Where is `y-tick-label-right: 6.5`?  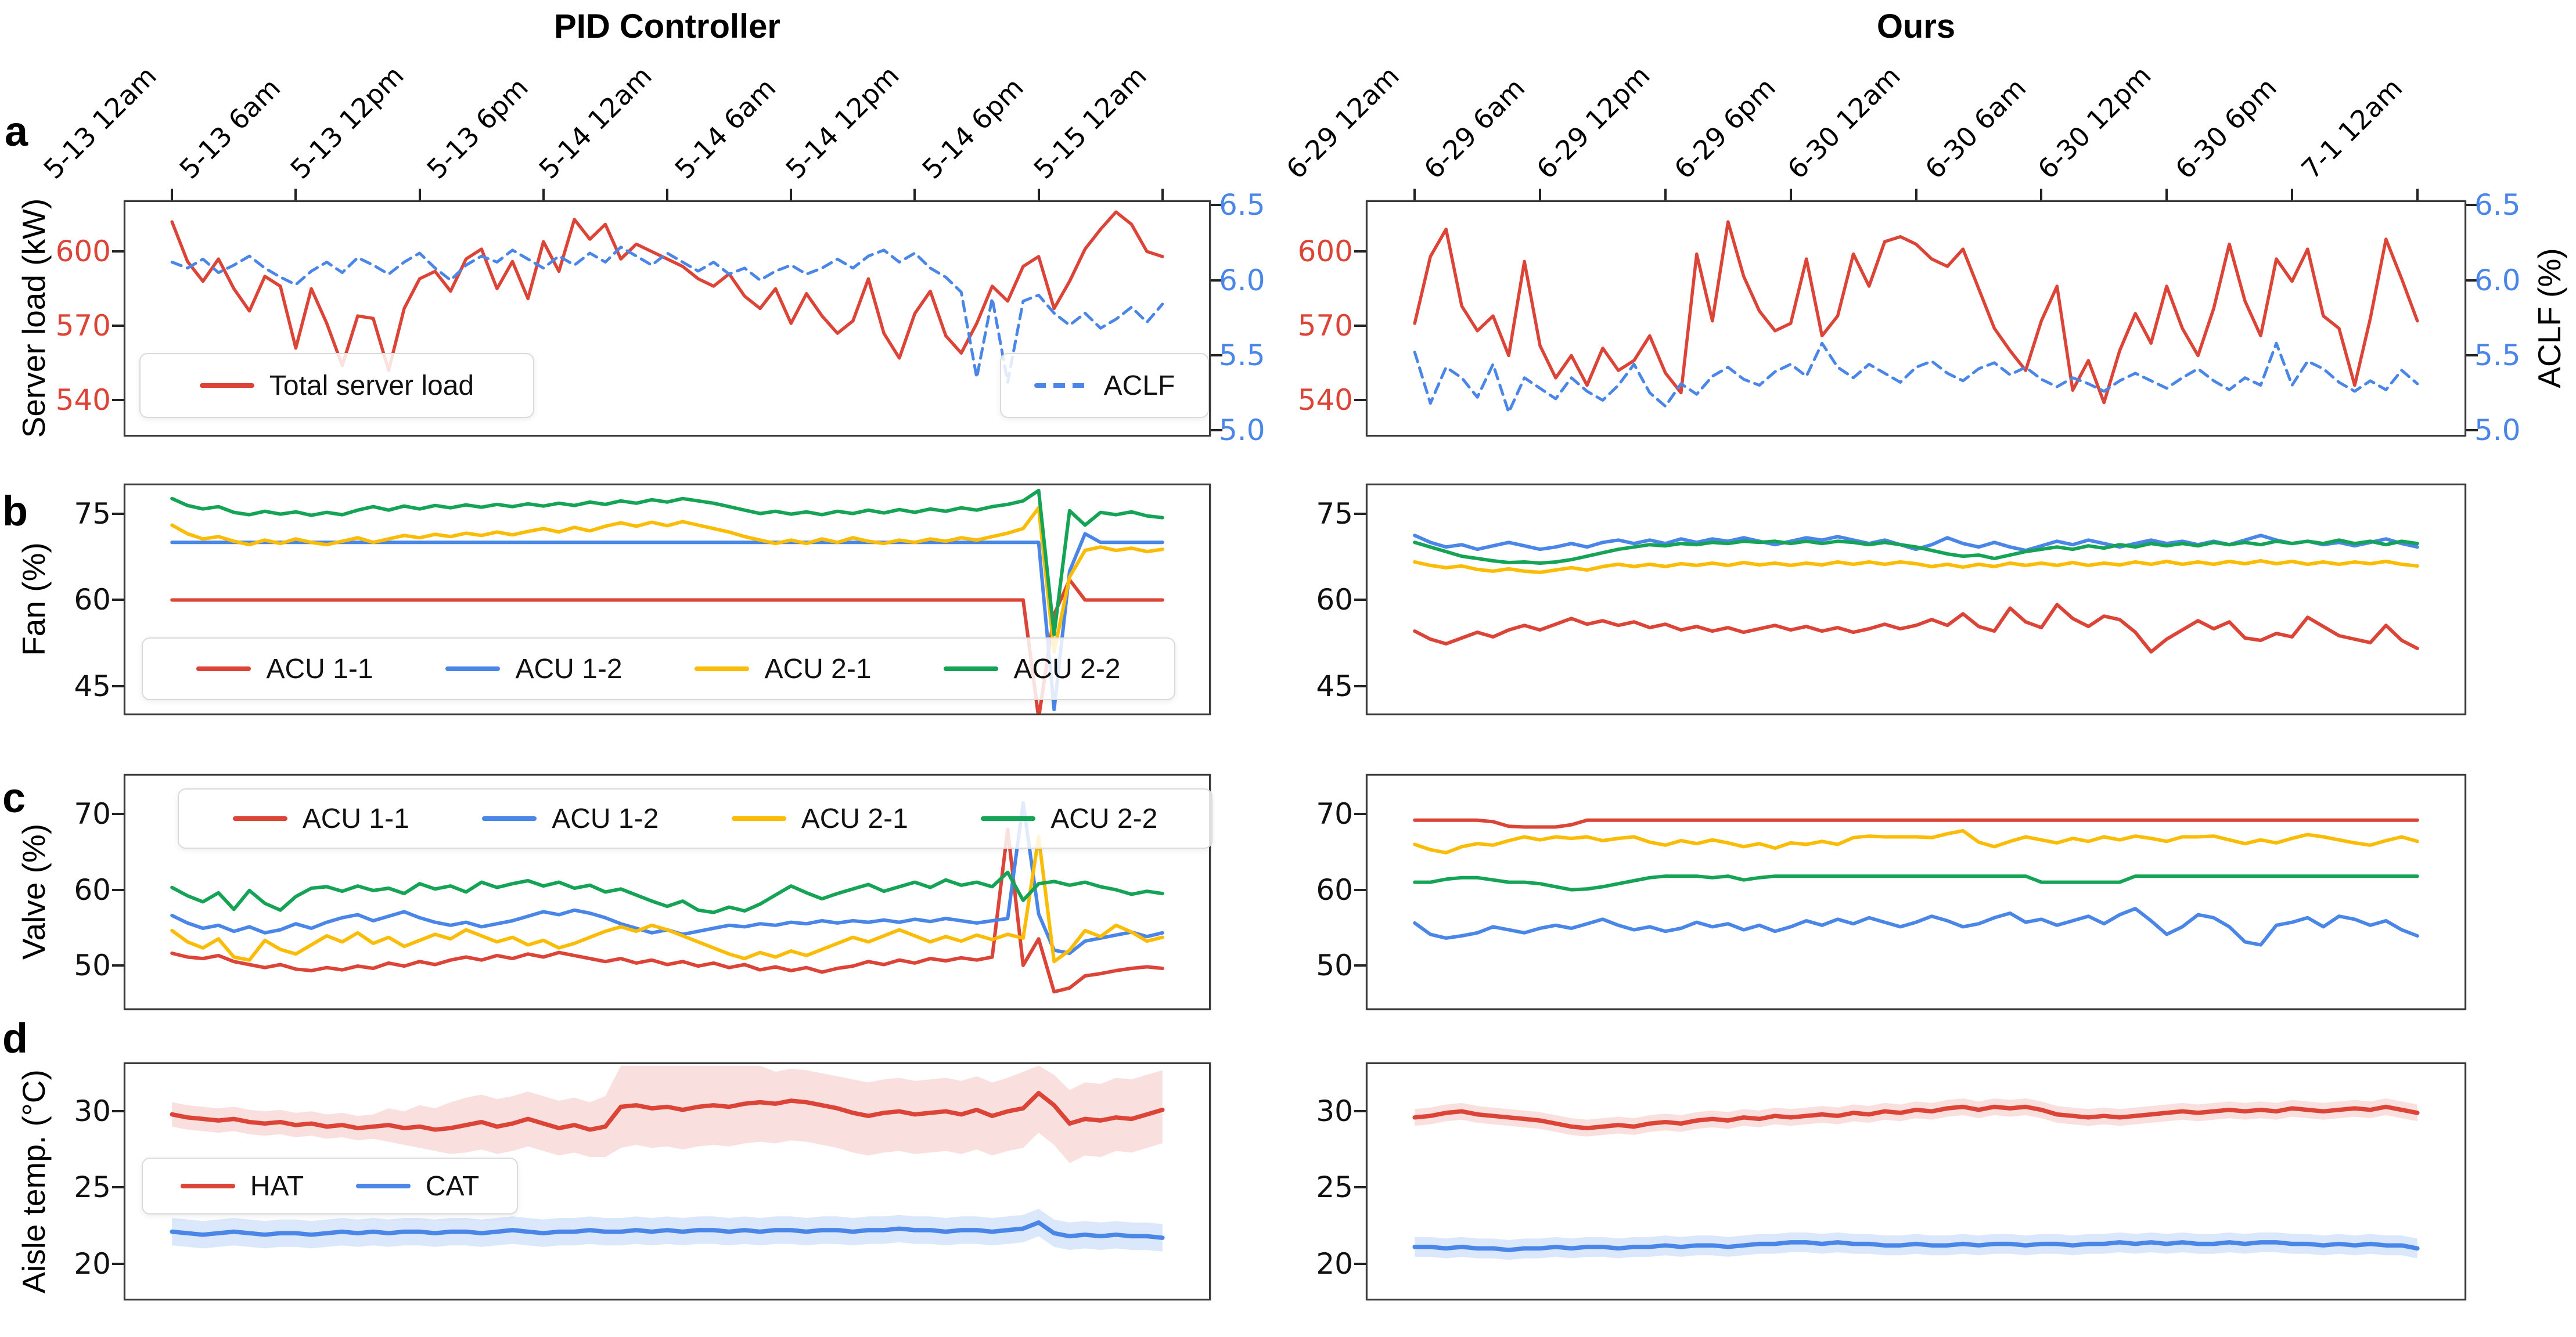 y-tick-label-right: 6.5 is located at coordinates (1242, 205).